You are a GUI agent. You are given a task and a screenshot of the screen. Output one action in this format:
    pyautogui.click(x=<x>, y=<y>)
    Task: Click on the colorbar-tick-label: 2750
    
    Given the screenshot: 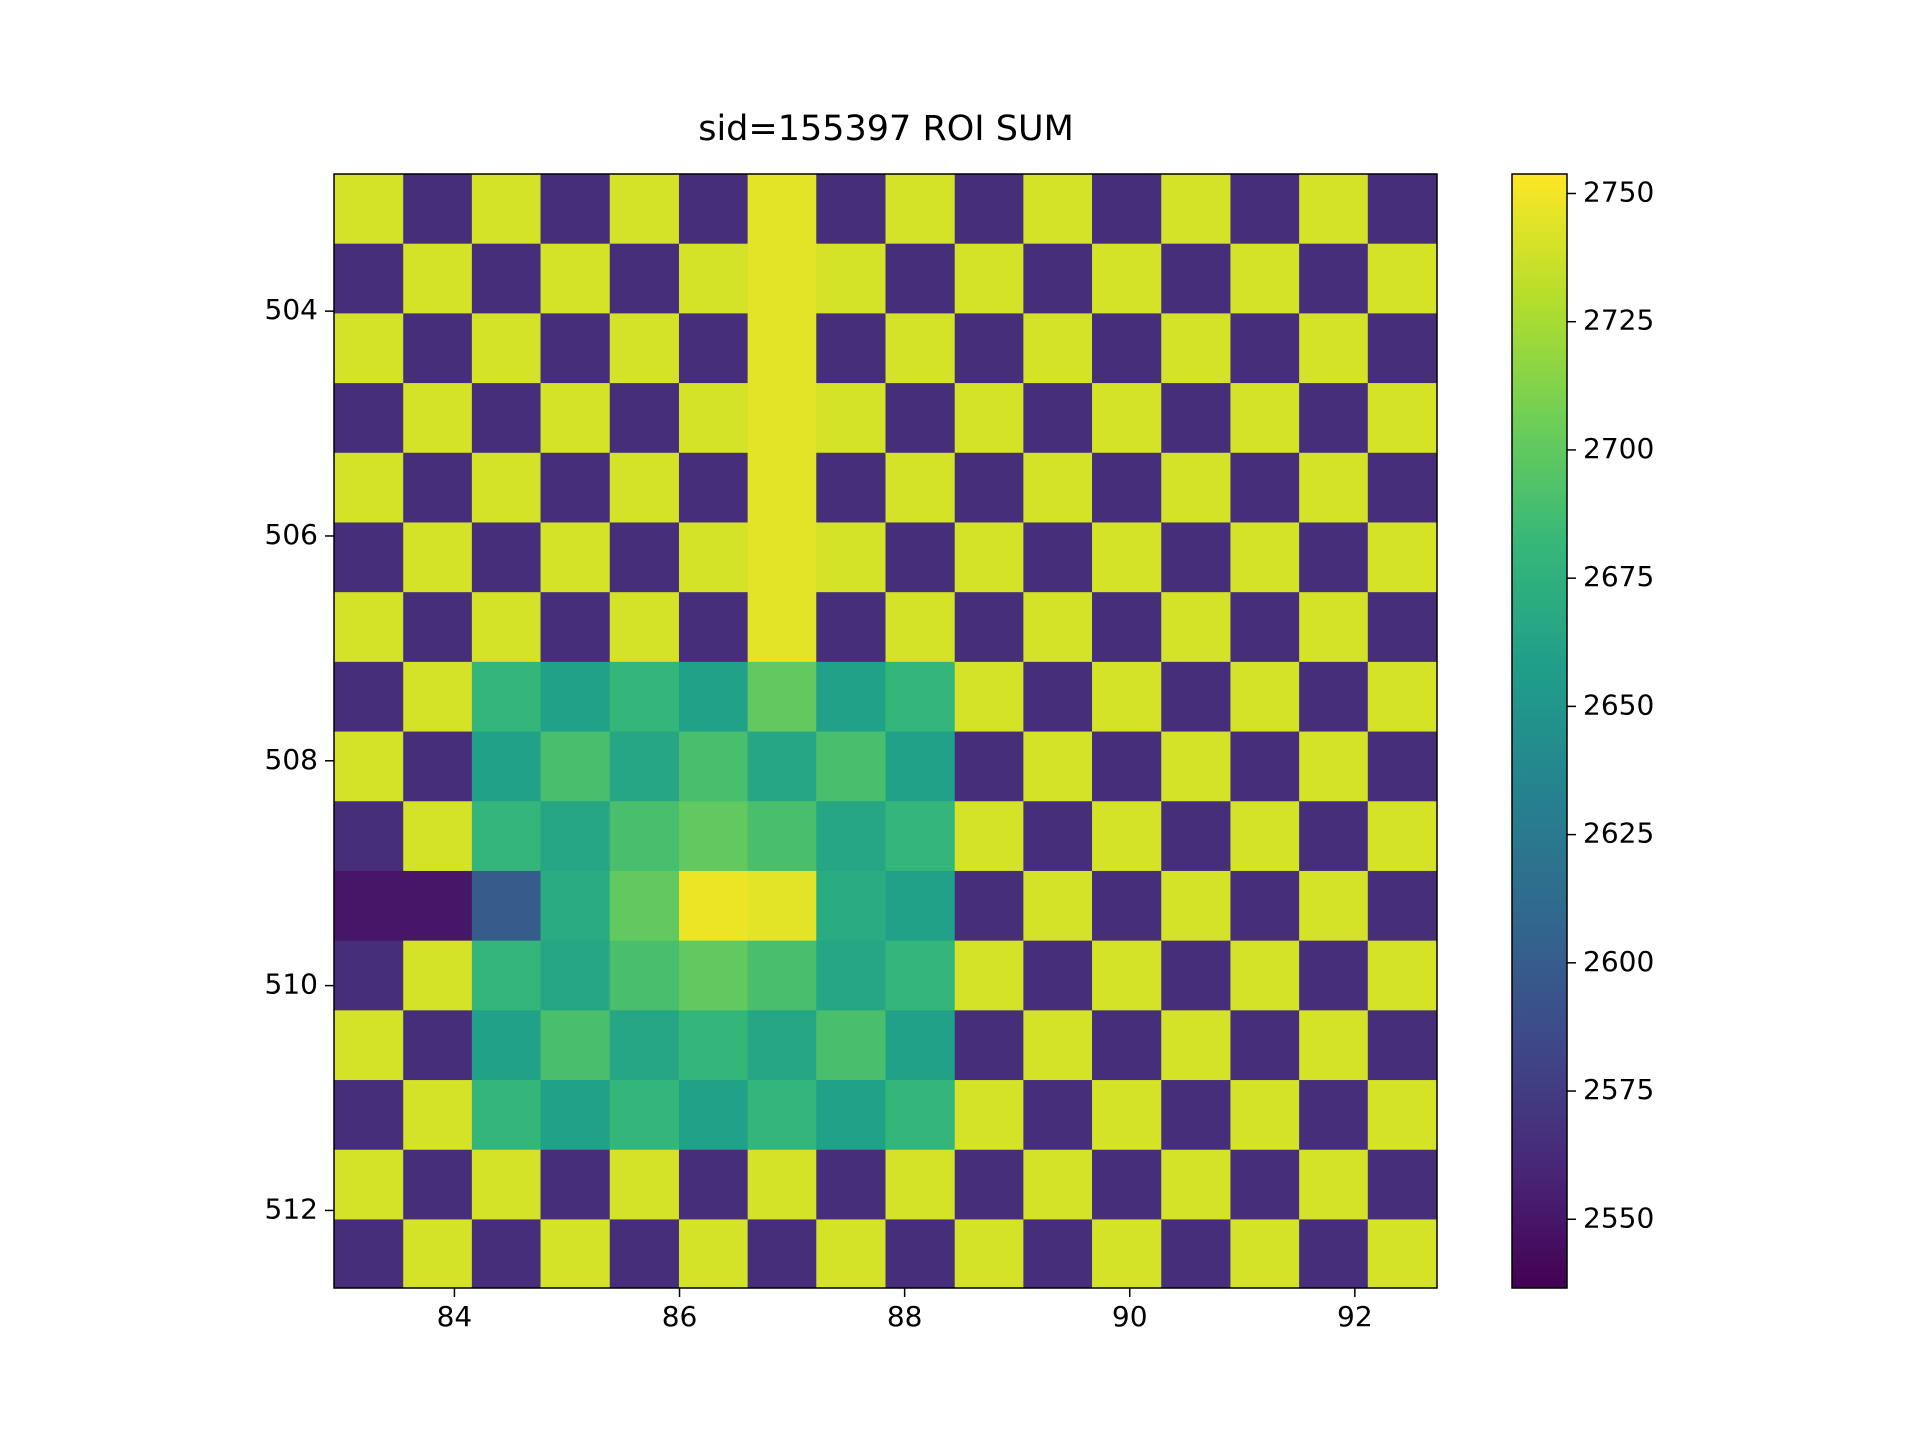 What is the action you would take?
    pyautogui.click(x=1618, y=191)
    